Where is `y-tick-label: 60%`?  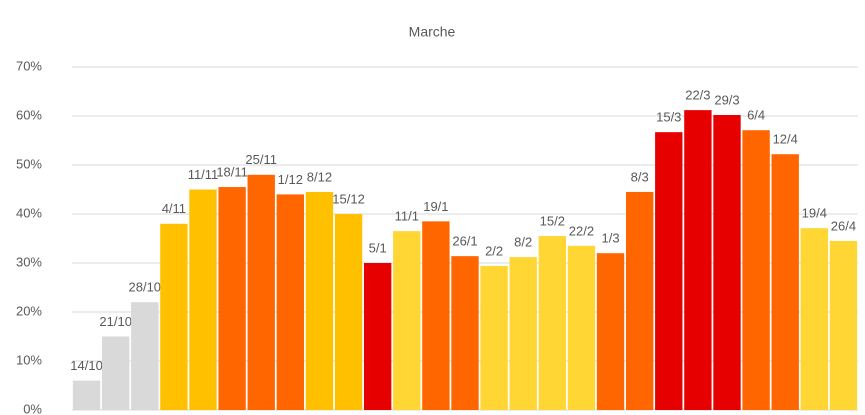
y-tick-label: 60% is located at coordinates (29, 114).